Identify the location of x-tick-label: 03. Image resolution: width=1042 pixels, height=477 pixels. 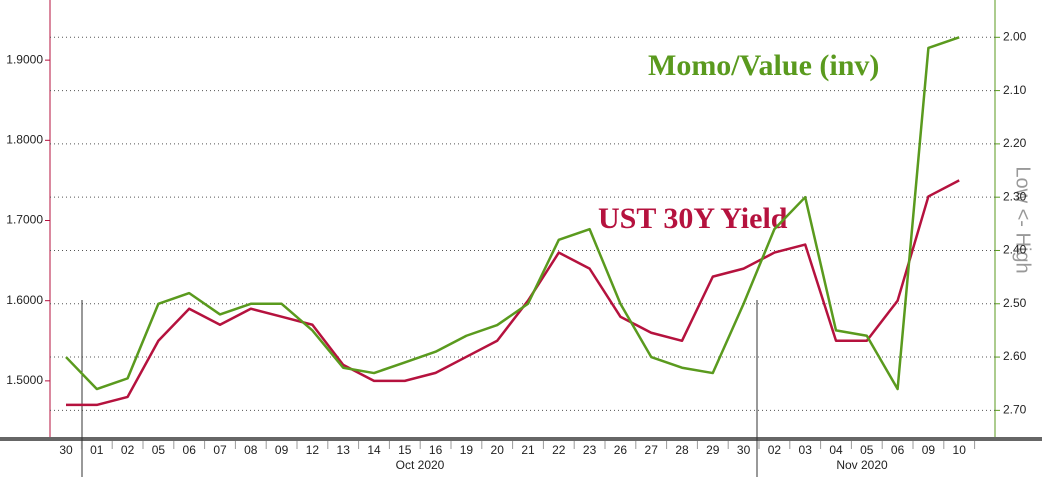
(806, 450).